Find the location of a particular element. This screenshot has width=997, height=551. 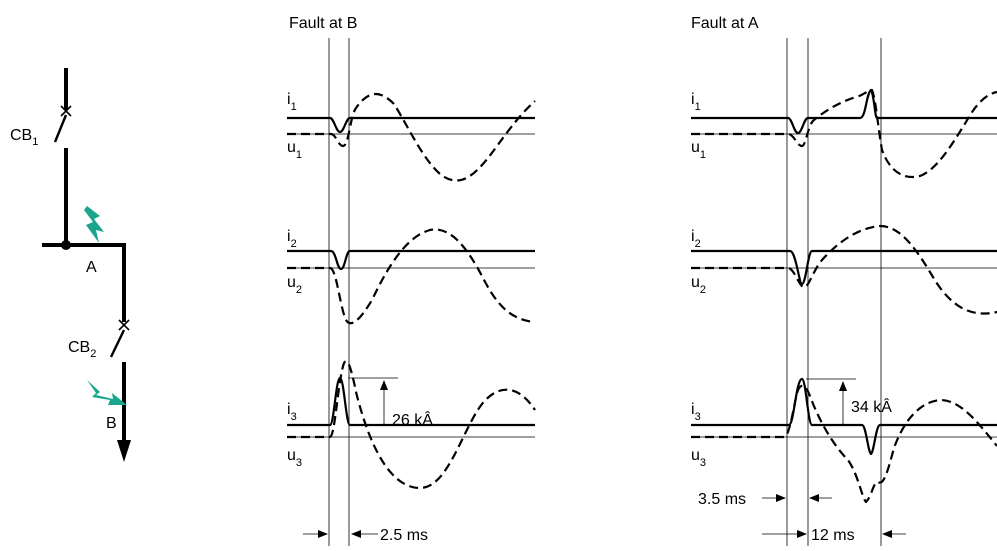

panel-a-u3-trace is located at coordinates (844, 444).